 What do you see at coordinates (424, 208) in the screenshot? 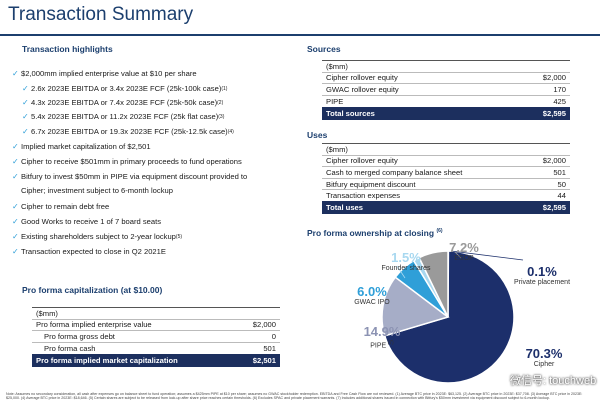
I see `total-label: Total uses` at bounding box center [424, 208].